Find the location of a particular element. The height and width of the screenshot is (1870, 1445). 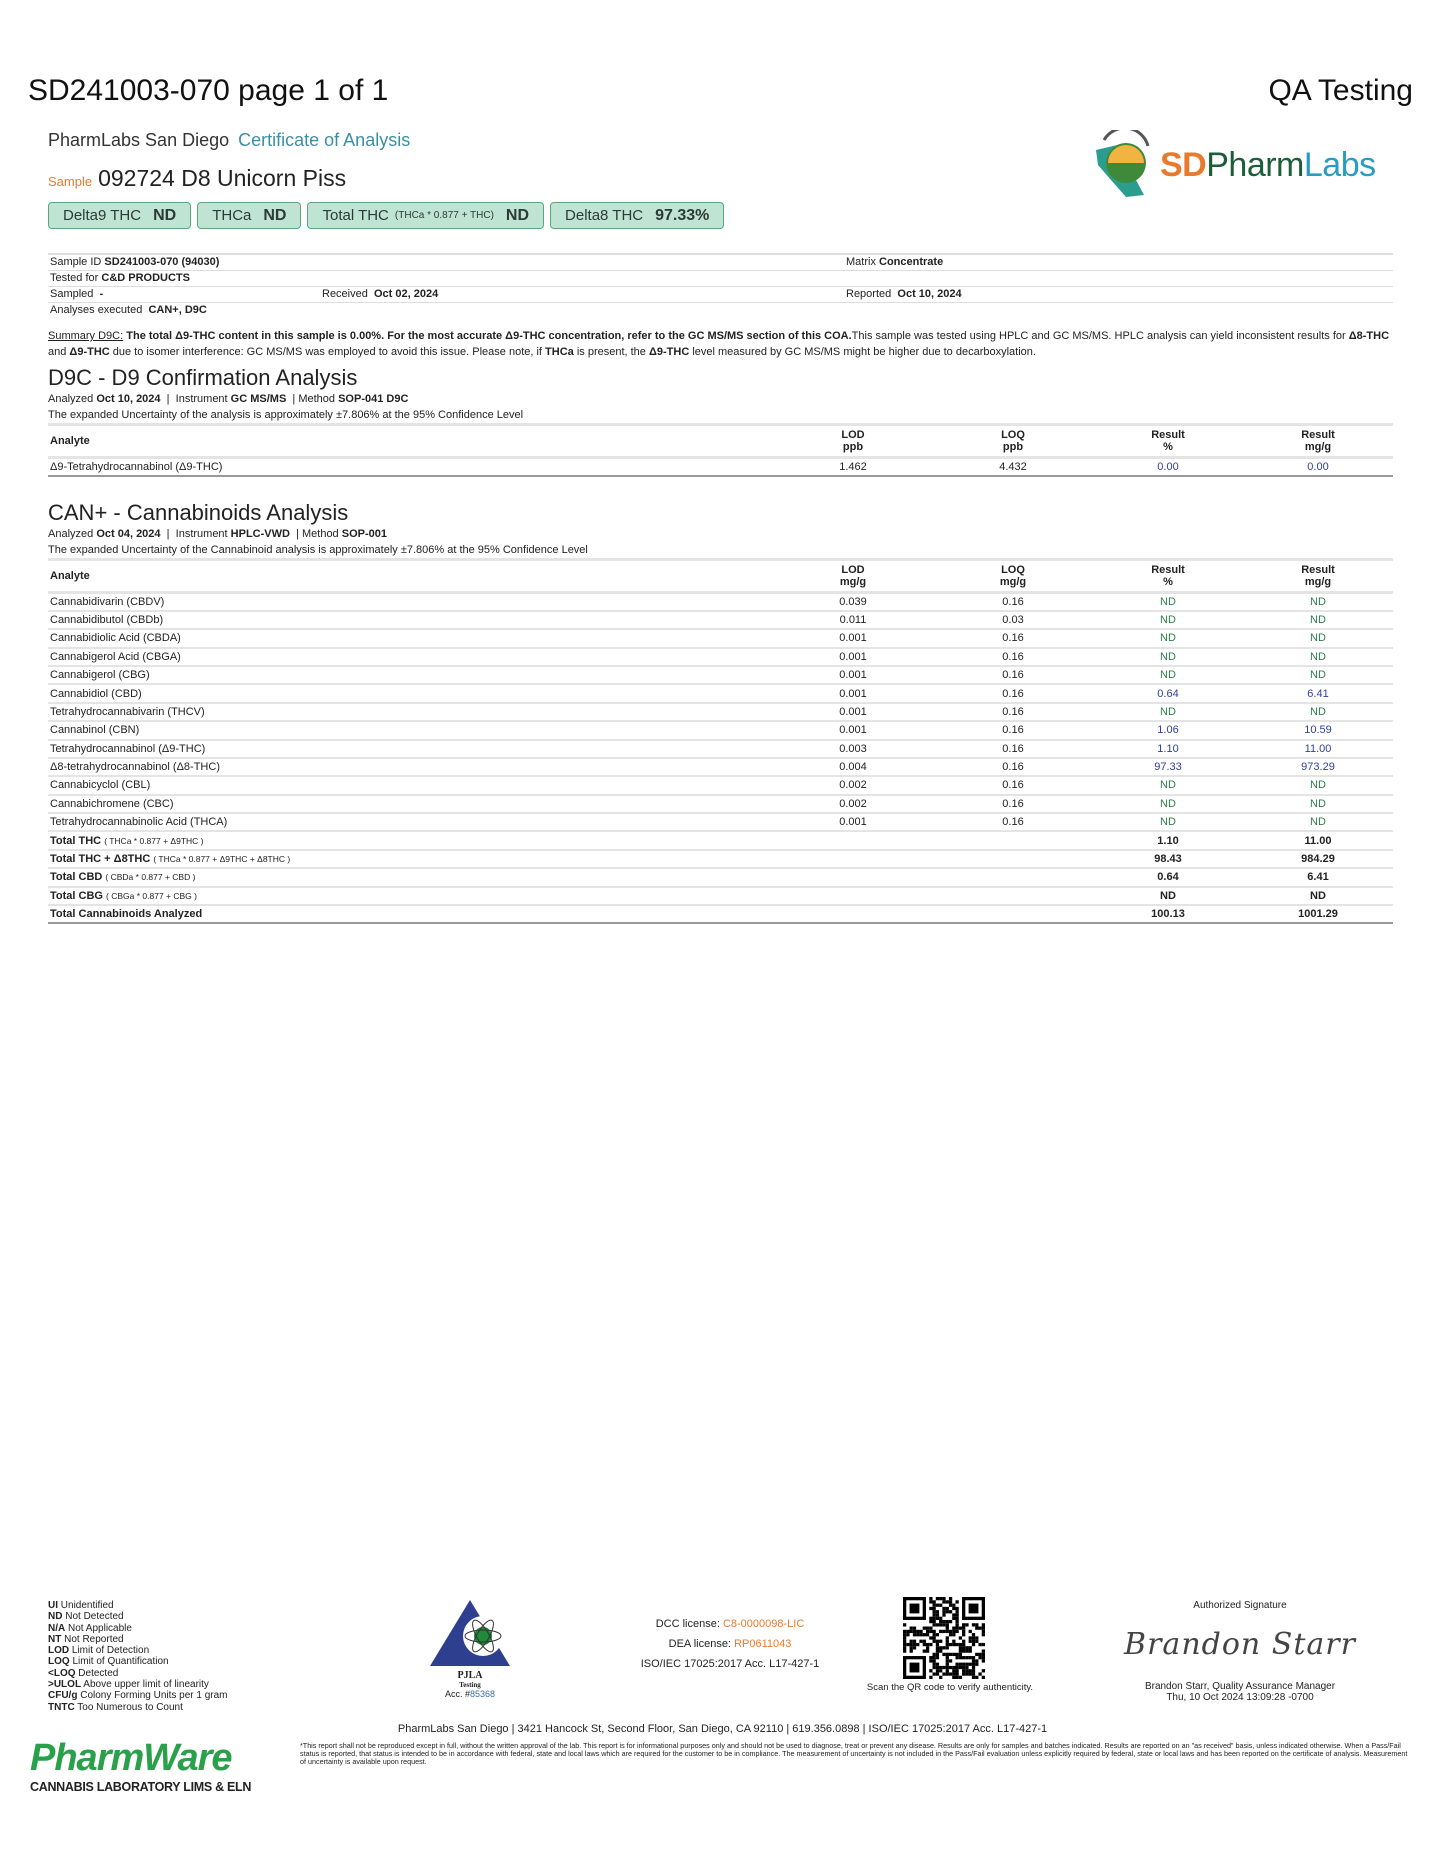

legend-abbr: NT is located at coordinates (55, 1639).